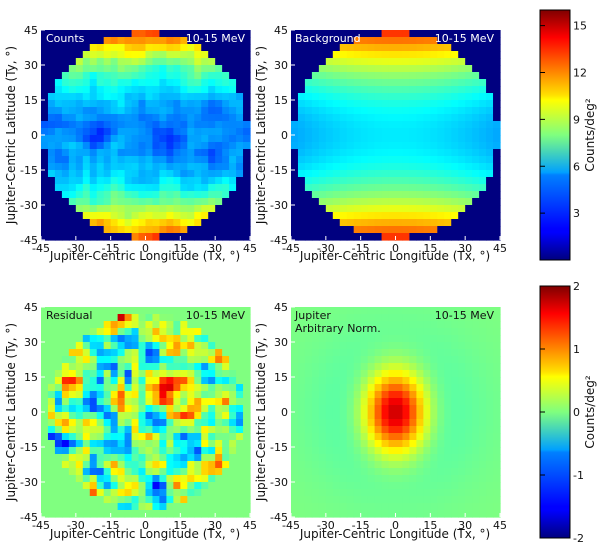  Describe the element at coordinates (144, 245) in the screenshot. I see `panel-counts-xticks: -45 -30 -15 0 15 30 45` at that location.